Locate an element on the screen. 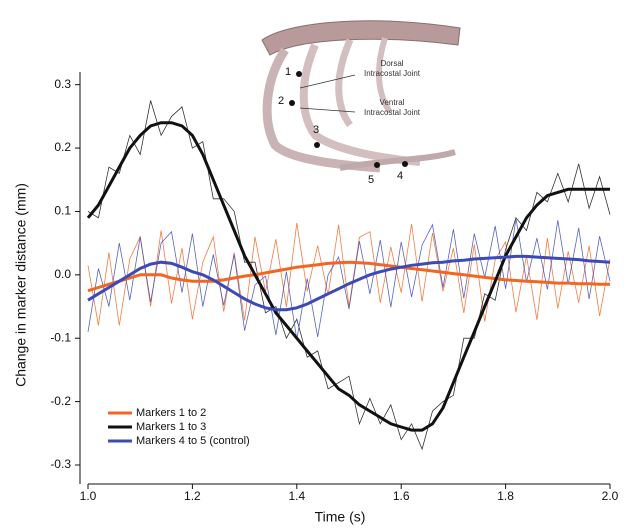 The image size is (628, 532). x-tick-label: 1.0 is located at coordinates (88, 496).